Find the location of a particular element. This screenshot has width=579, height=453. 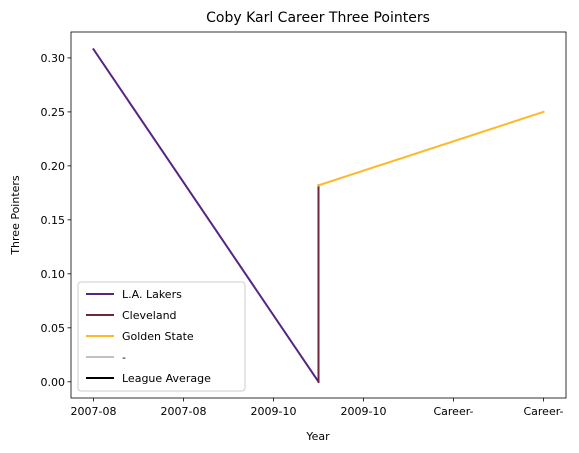

legend-label: Golden State is located at coordinates (158, 336).